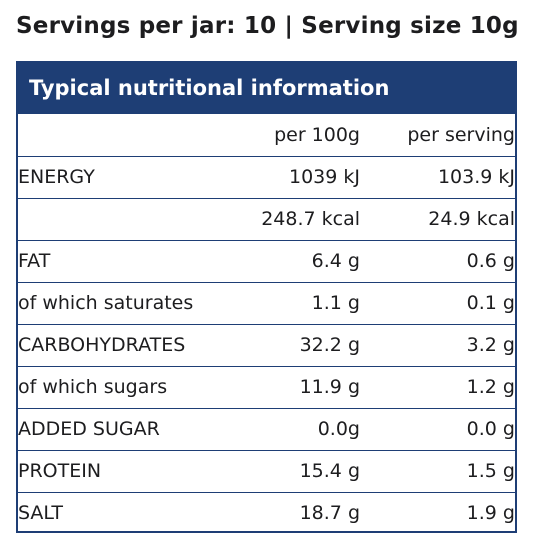 Image resolution: width=534 pixels, height=548 pixels. I want to click on column-header-row: per 100g per serving, so click(266, 135).